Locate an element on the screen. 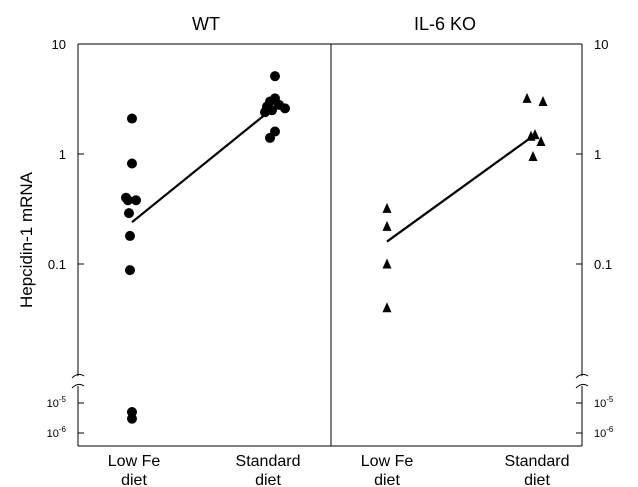  x-label-wt-standard: Standard is located at coordinates (268, 461).